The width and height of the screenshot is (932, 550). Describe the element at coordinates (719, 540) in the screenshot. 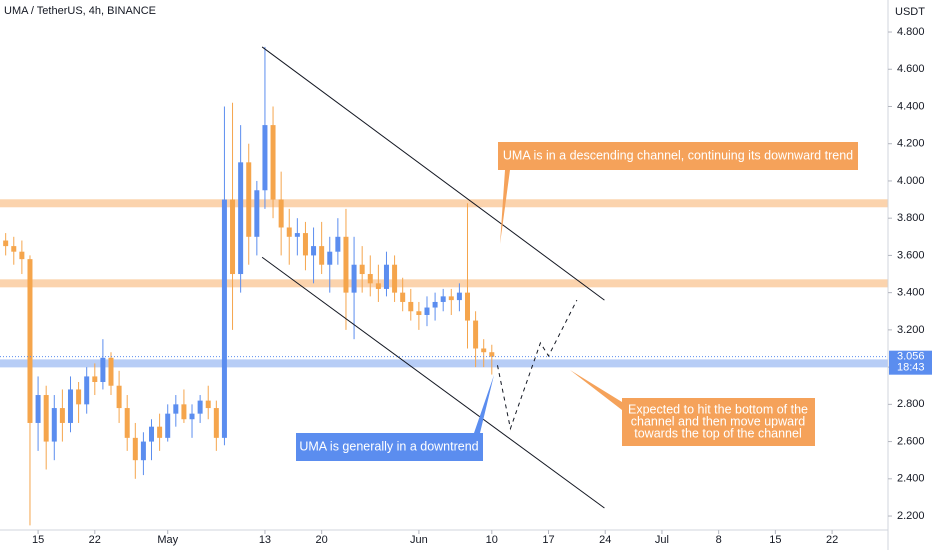

I see `x-tick-label: 8` at that location.